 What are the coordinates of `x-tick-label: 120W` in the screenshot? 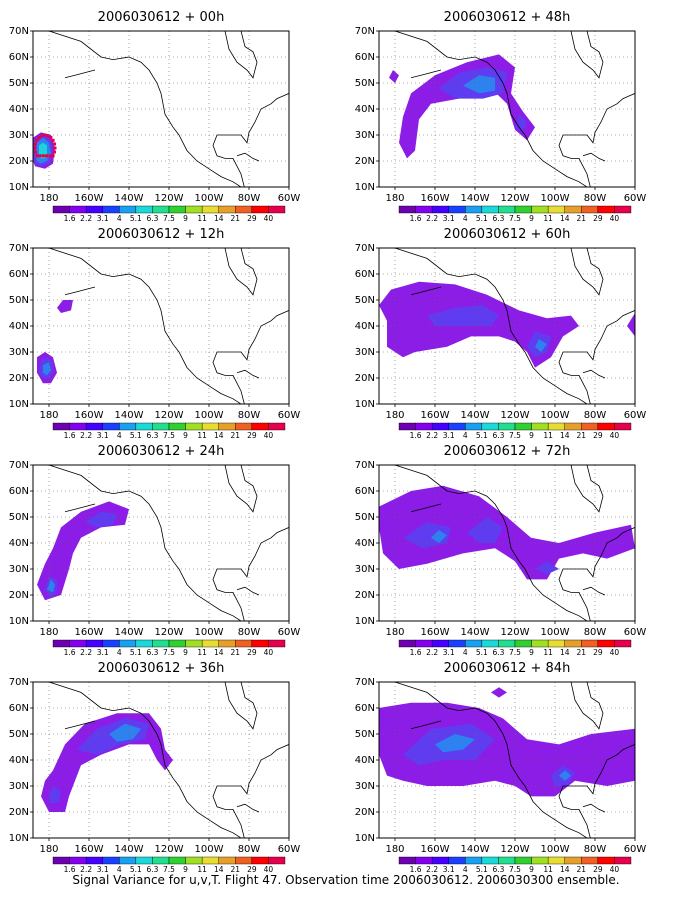 It's located at (169, 849).